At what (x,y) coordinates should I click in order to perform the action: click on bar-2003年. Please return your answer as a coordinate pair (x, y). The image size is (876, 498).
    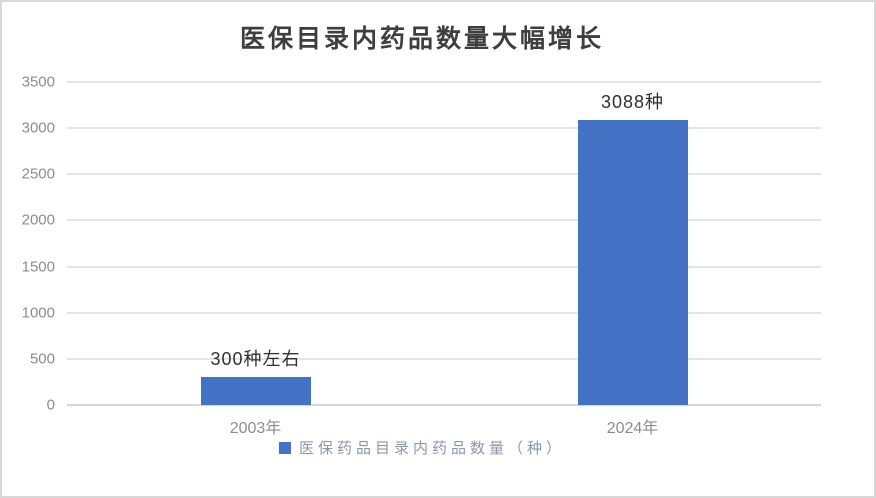
    Looking at the image, I should click on (255, 391).